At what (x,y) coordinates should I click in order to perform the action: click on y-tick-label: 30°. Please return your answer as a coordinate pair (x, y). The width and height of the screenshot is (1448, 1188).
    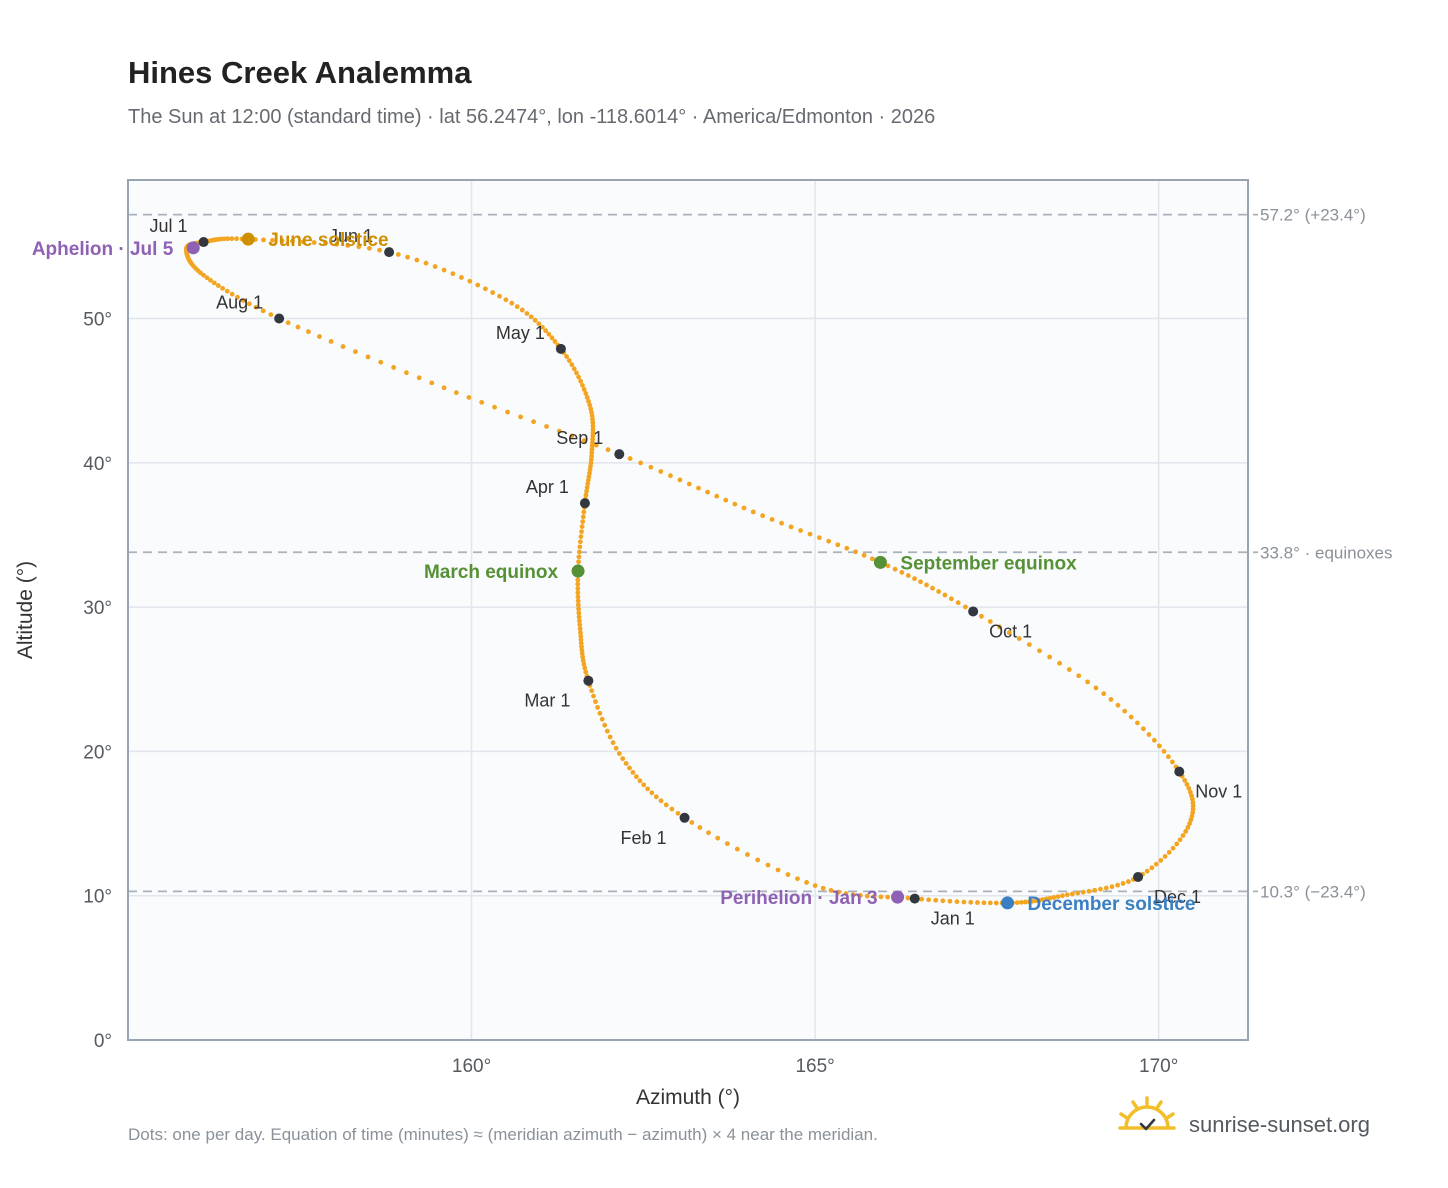
    Looking at the image, I should click on (97, 608).